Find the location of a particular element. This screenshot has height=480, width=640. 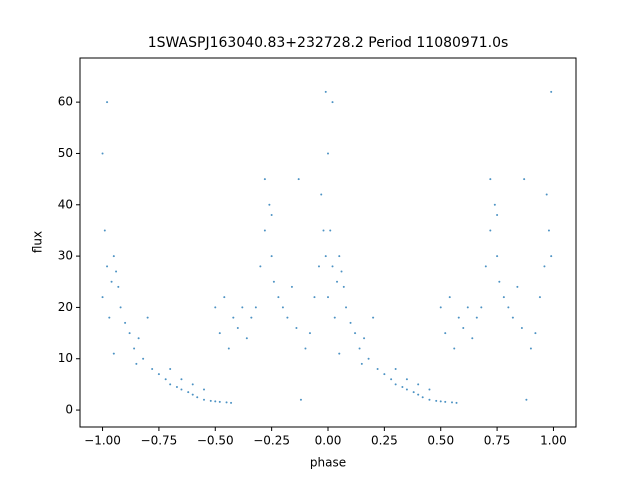

y-tick-label: 0 is located at coordinates (69, 410).